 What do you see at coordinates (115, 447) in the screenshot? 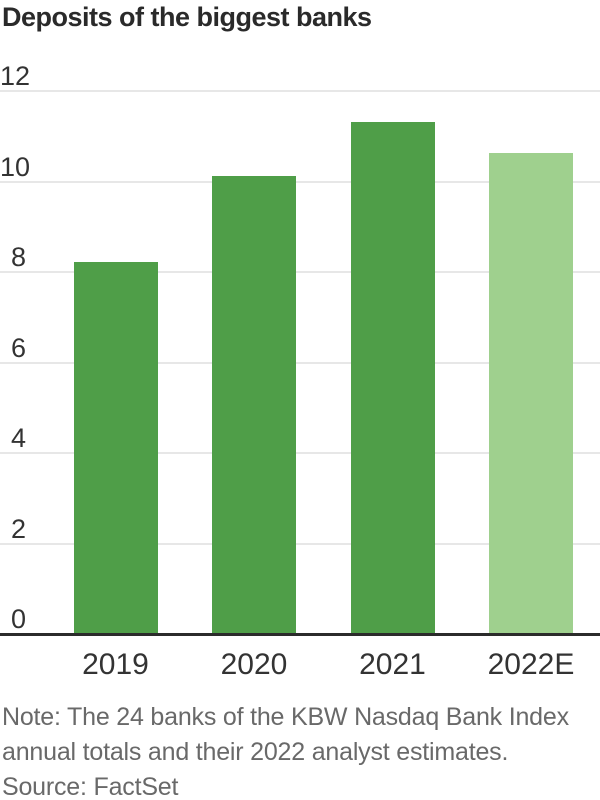
I see `bar-2019` at bounding box center [115, 447].